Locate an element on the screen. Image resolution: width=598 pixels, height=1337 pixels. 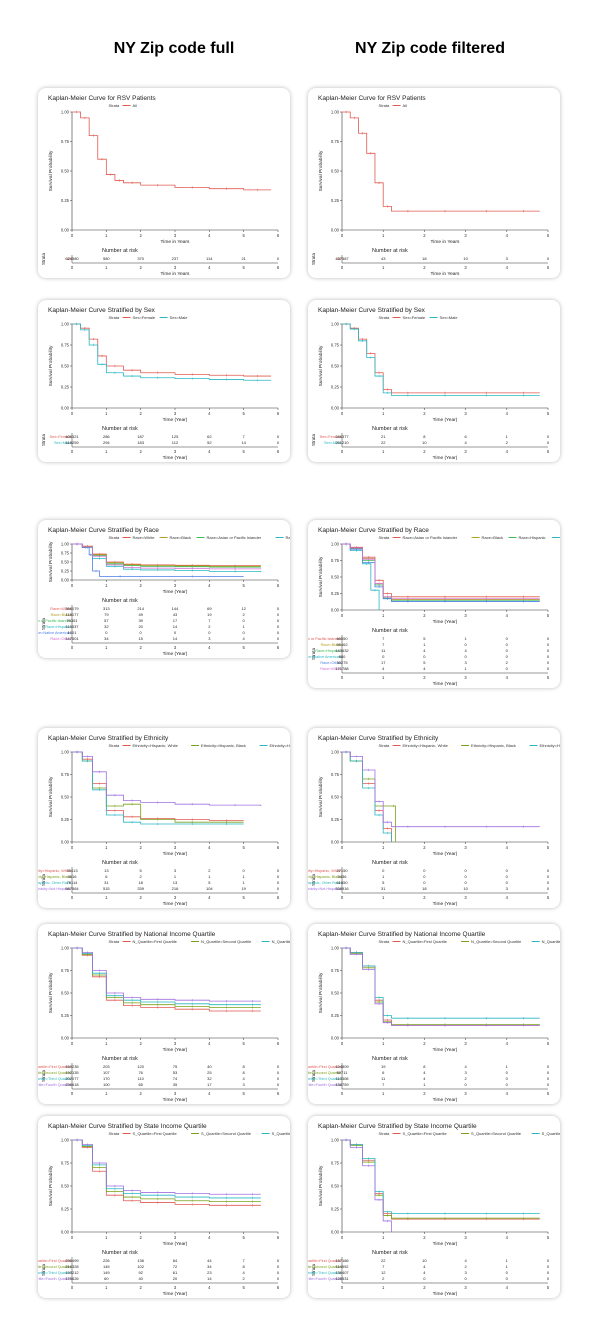
risk-value: 214 is located at coordinates (140, 608).